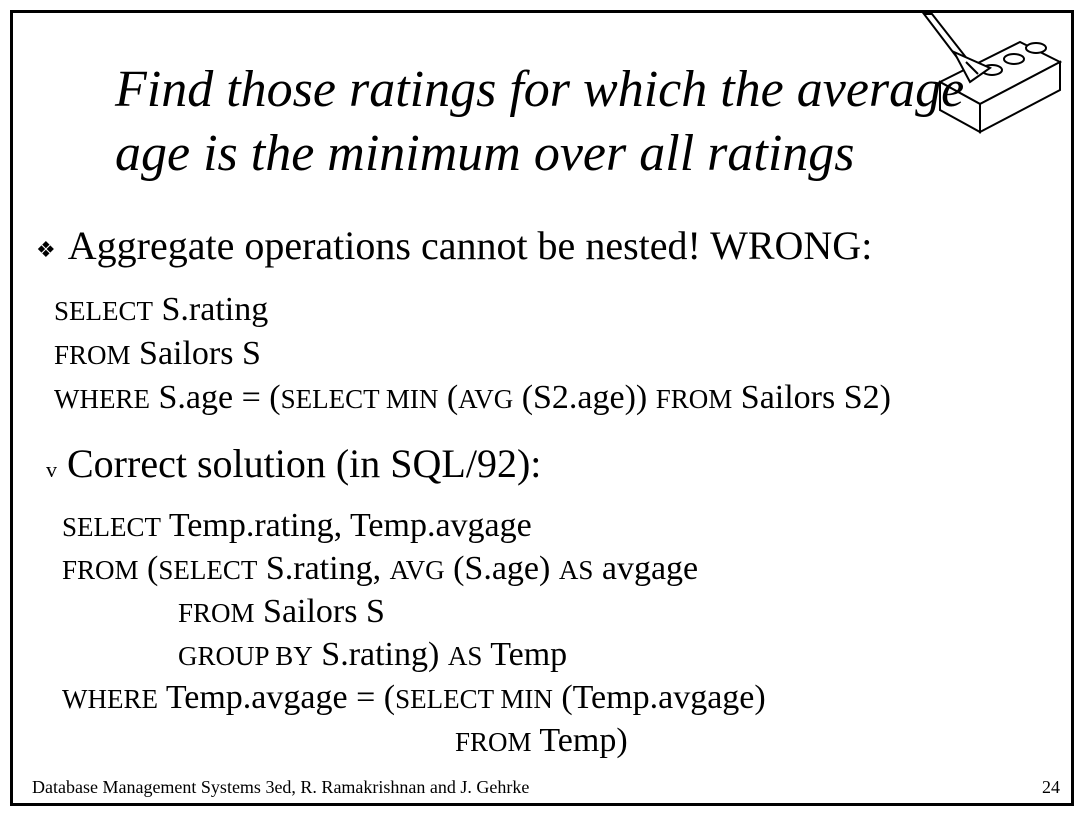  Describe the element at coordinates (811, 397) in the screenshot. I see `sql-text: Sailors S2)` at that location.